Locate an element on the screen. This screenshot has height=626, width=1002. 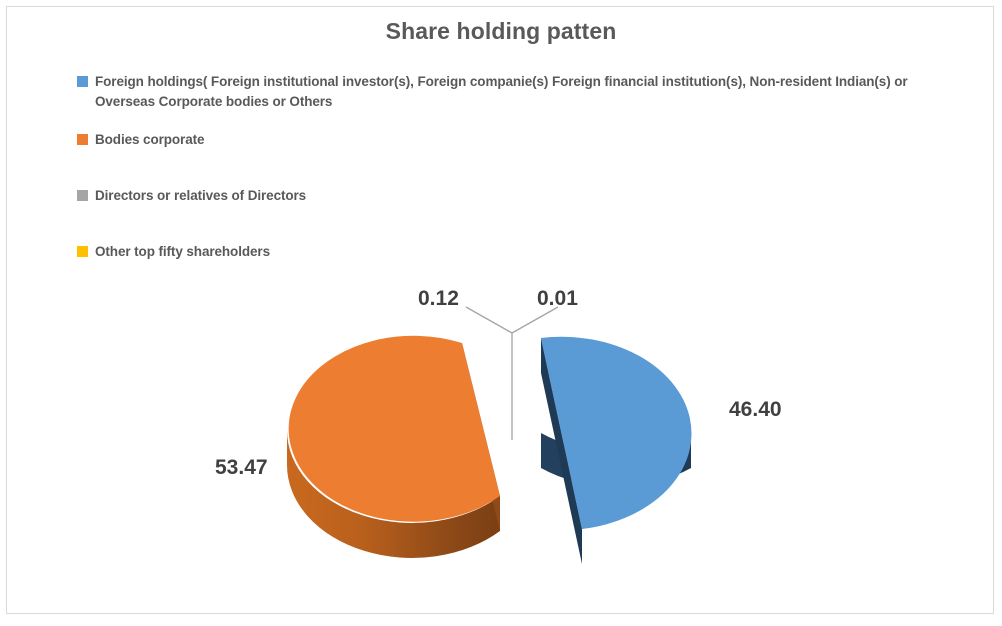
legend-label-bodies-corporate: Bodies corporate is located at coordinates (150, 139).